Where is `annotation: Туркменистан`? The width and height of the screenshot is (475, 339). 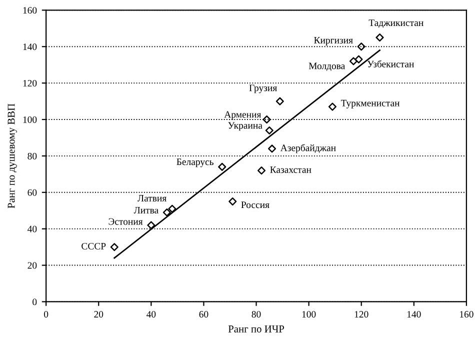 annotation: Туркменистан is located at coordinates (370, 104).